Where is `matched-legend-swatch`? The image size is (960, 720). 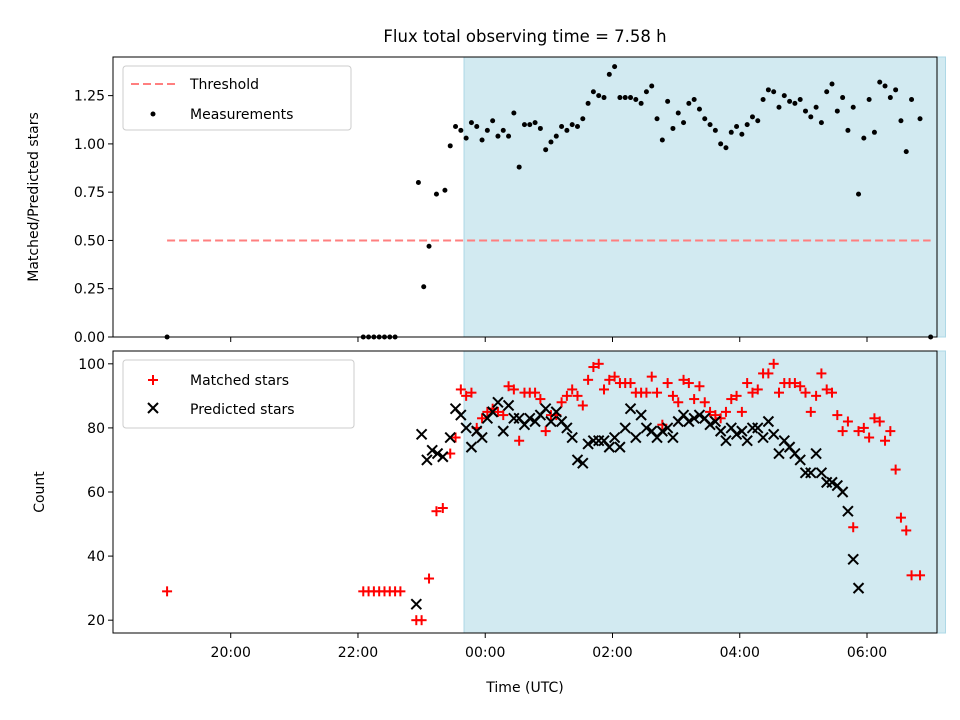 matched-legend-swatch is located at coordinates (153, 380).